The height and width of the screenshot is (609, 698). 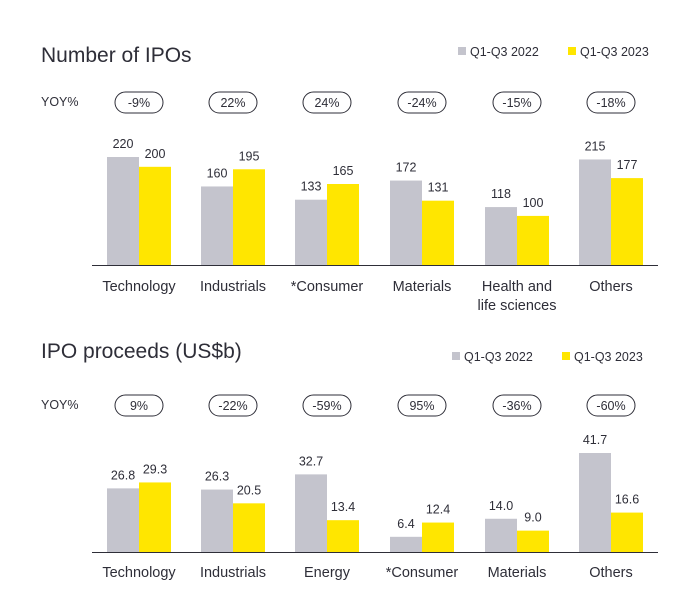 What do you see at coordinates (155, 154) in the screenshot?
I see `data-label-2023: 200` at bounding box center [155, 154].